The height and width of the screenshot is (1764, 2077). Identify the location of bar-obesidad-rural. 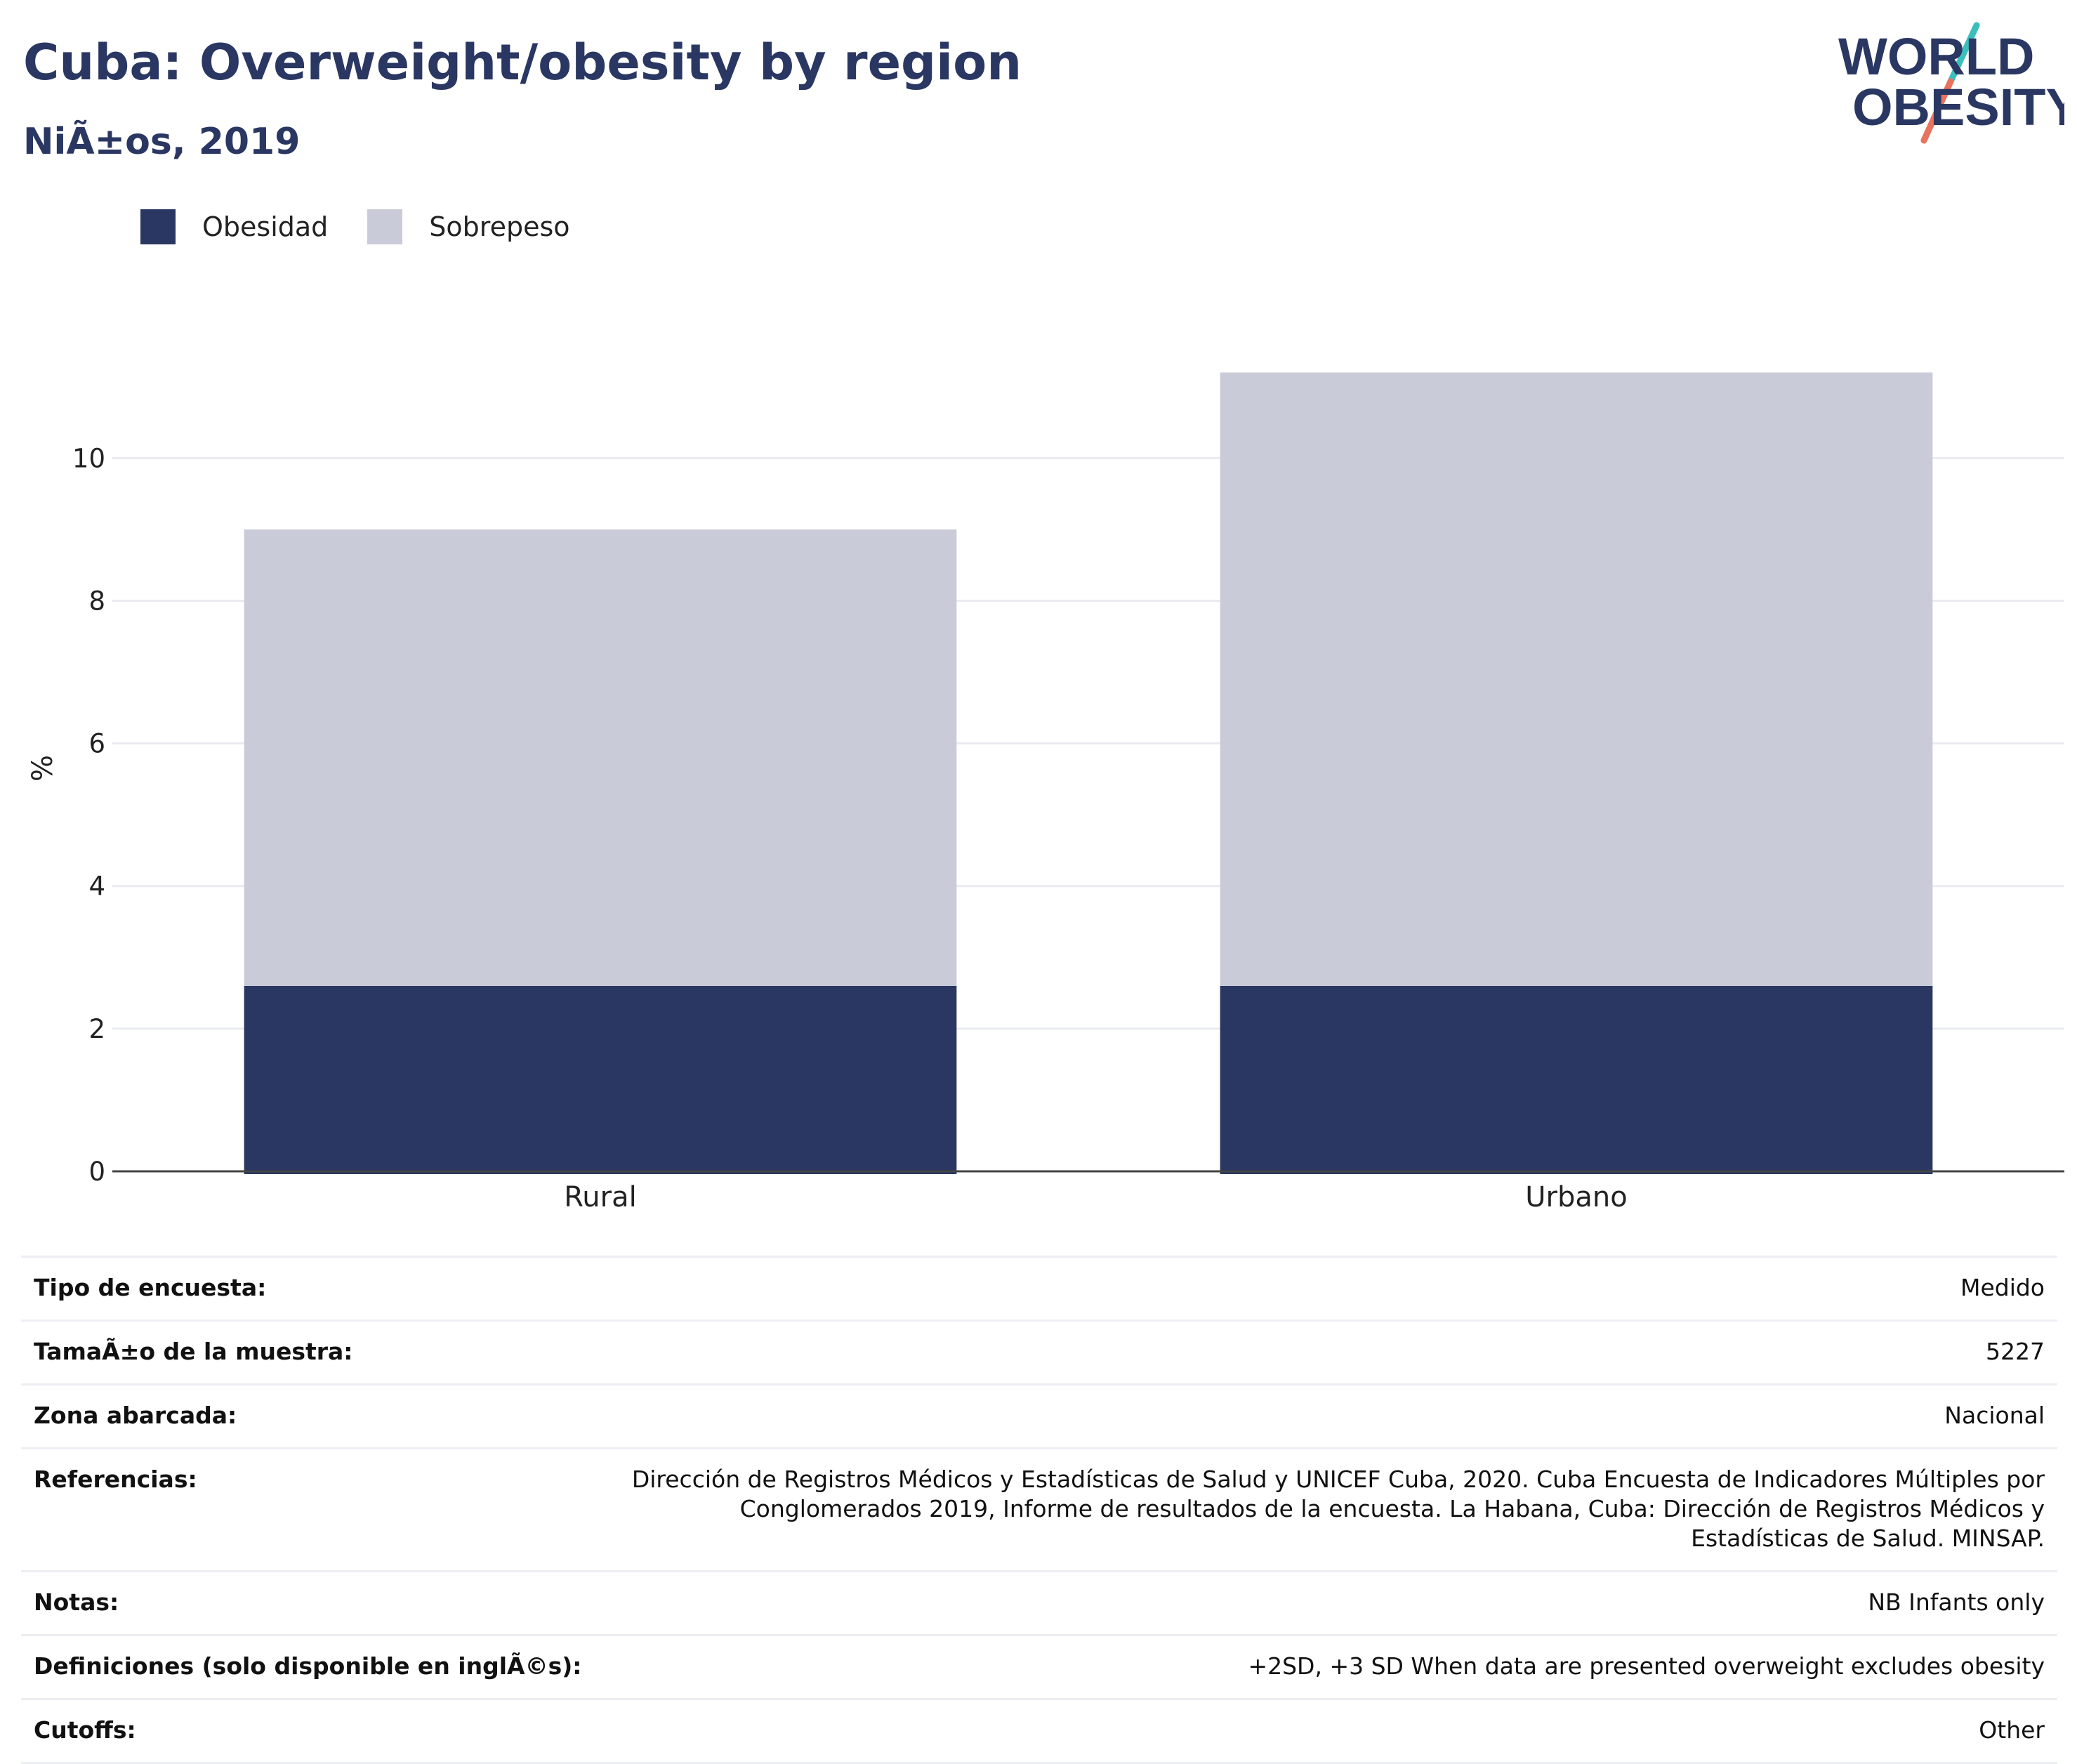
(600, 1079).